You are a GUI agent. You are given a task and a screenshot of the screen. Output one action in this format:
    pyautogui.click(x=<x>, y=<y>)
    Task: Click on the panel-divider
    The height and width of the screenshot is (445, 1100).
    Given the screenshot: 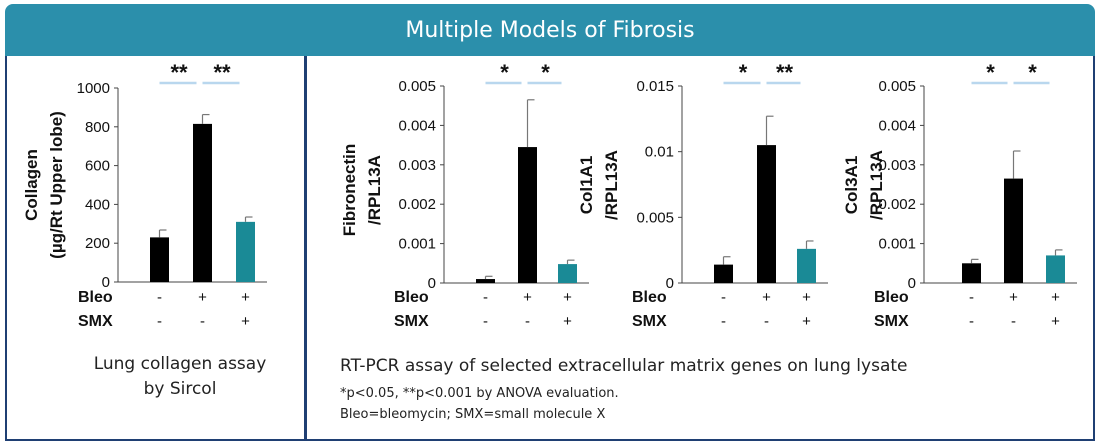 What is the action you would take?
    pyautogui.click(x=305, y=248)
    